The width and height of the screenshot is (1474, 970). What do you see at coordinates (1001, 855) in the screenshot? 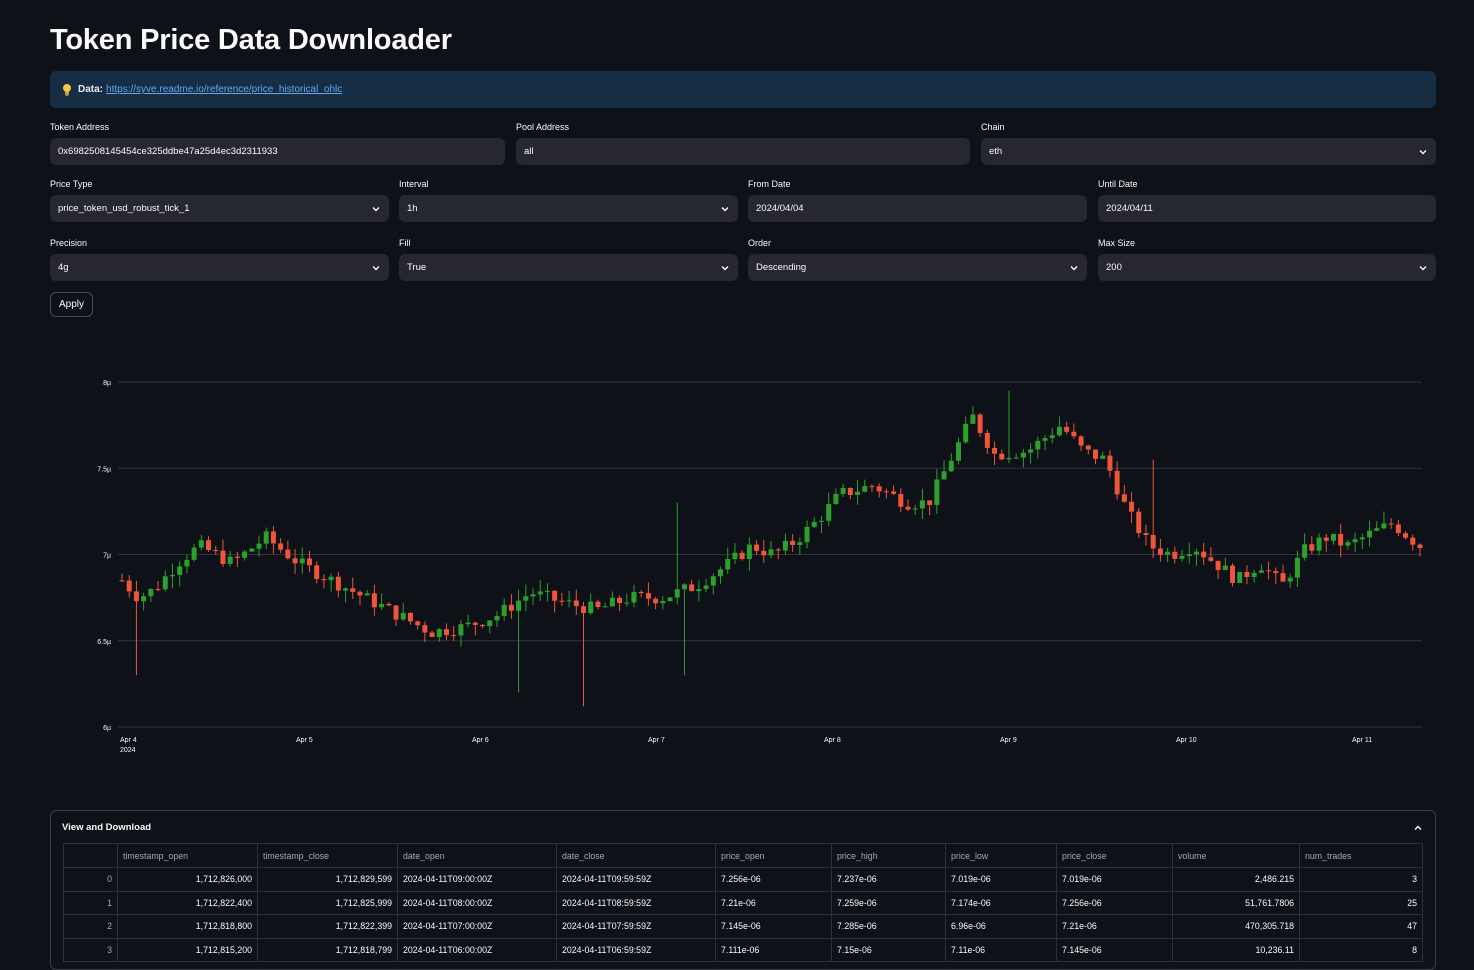
I see `column-header: price_low` at bounding box center [1001, 855].